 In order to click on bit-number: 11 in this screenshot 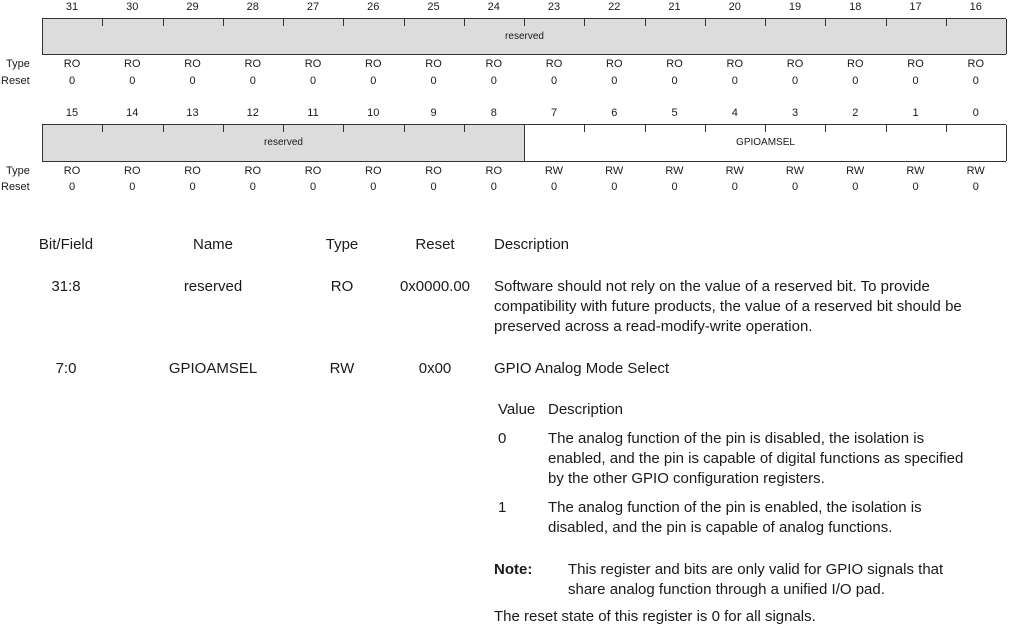, I will do `click(313, 113)`.